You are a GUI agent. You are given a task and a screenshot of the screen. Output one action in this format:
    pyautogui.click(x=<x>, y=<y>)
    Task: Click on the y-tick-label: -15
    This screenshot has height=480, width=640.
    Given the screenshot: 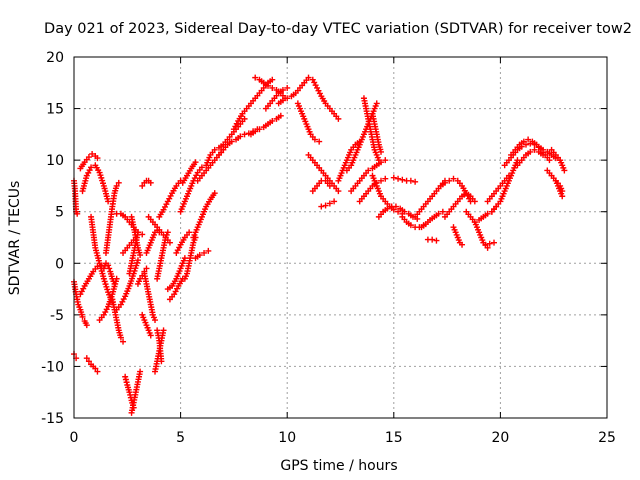 What is the action you would take?
    pyautogui.click(x=52, y=419)
    